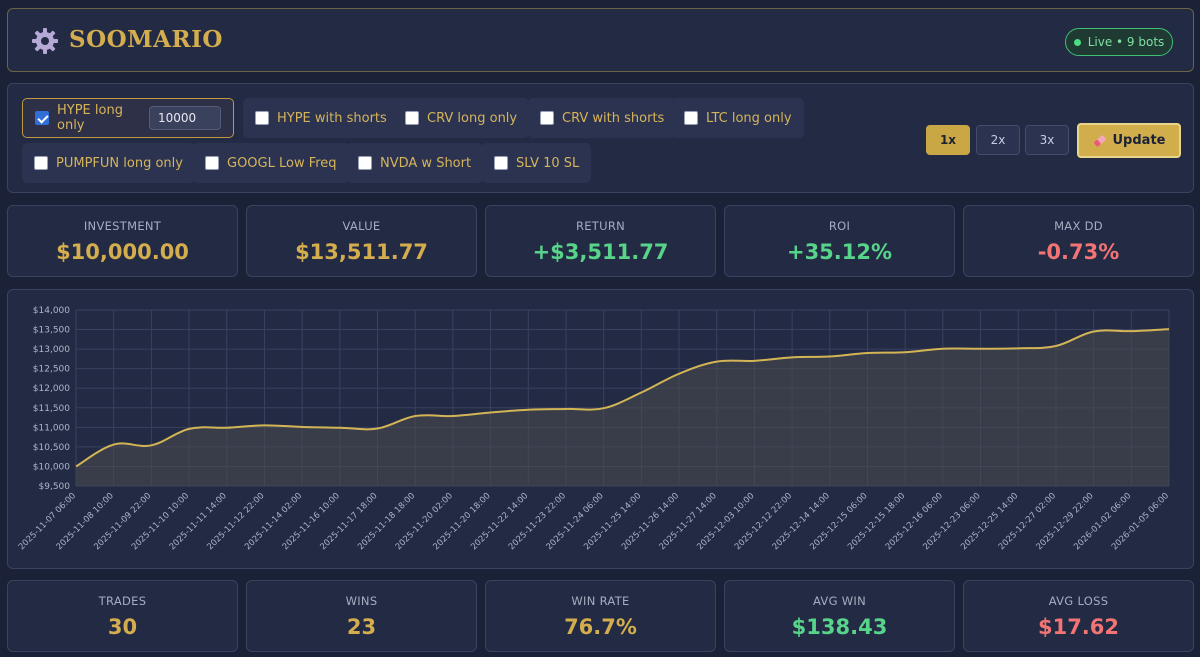  What do you see at coordinates (51, 370) in the screenshot?
I see `y-tick-label: $12,500` at bounding box center [51, 370].